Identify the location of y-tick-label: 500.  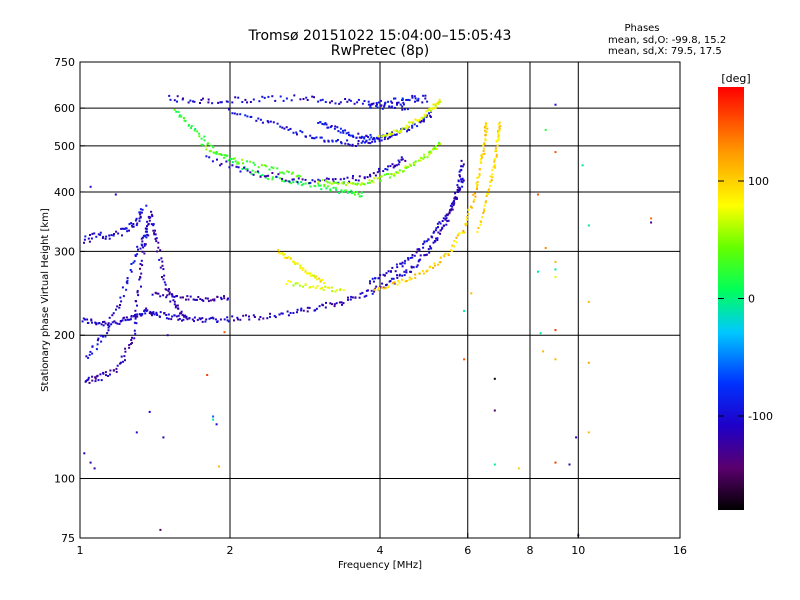
(64, 146).